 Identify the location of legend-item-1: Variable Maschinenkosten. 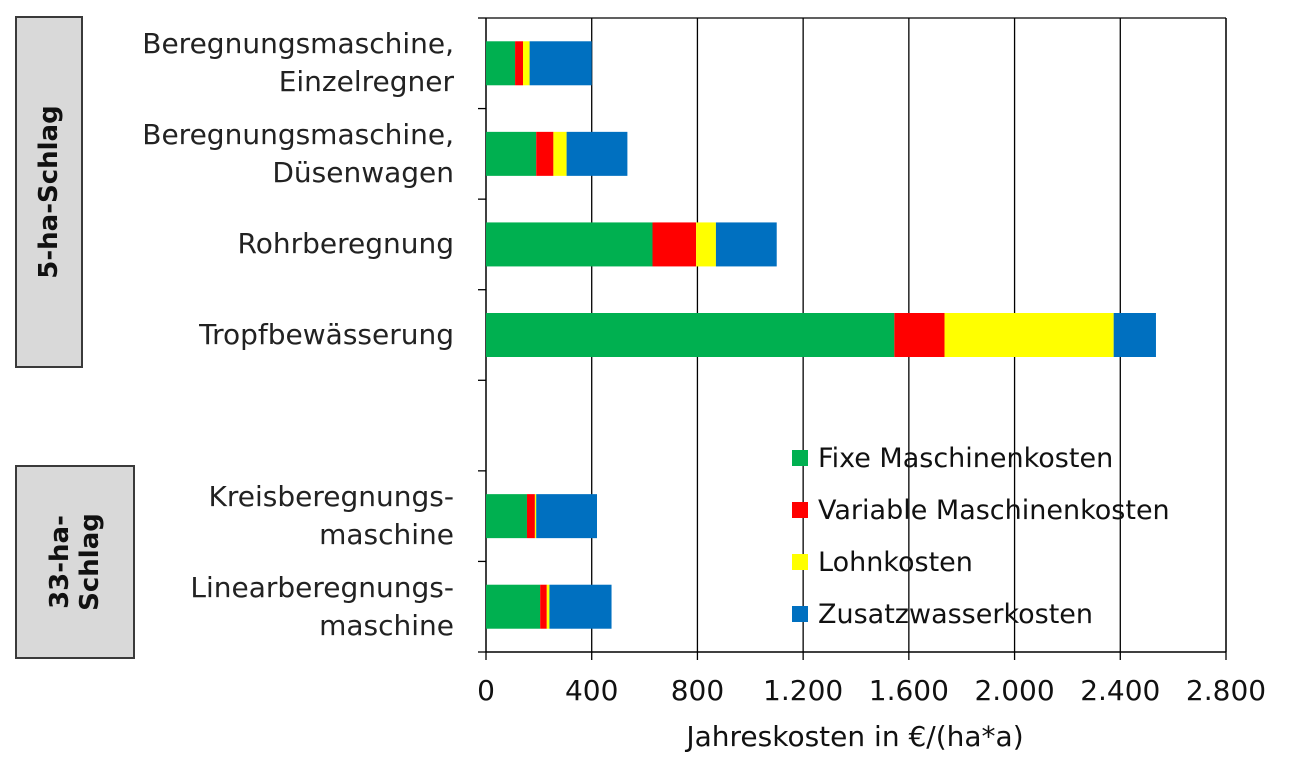
(981, 510).